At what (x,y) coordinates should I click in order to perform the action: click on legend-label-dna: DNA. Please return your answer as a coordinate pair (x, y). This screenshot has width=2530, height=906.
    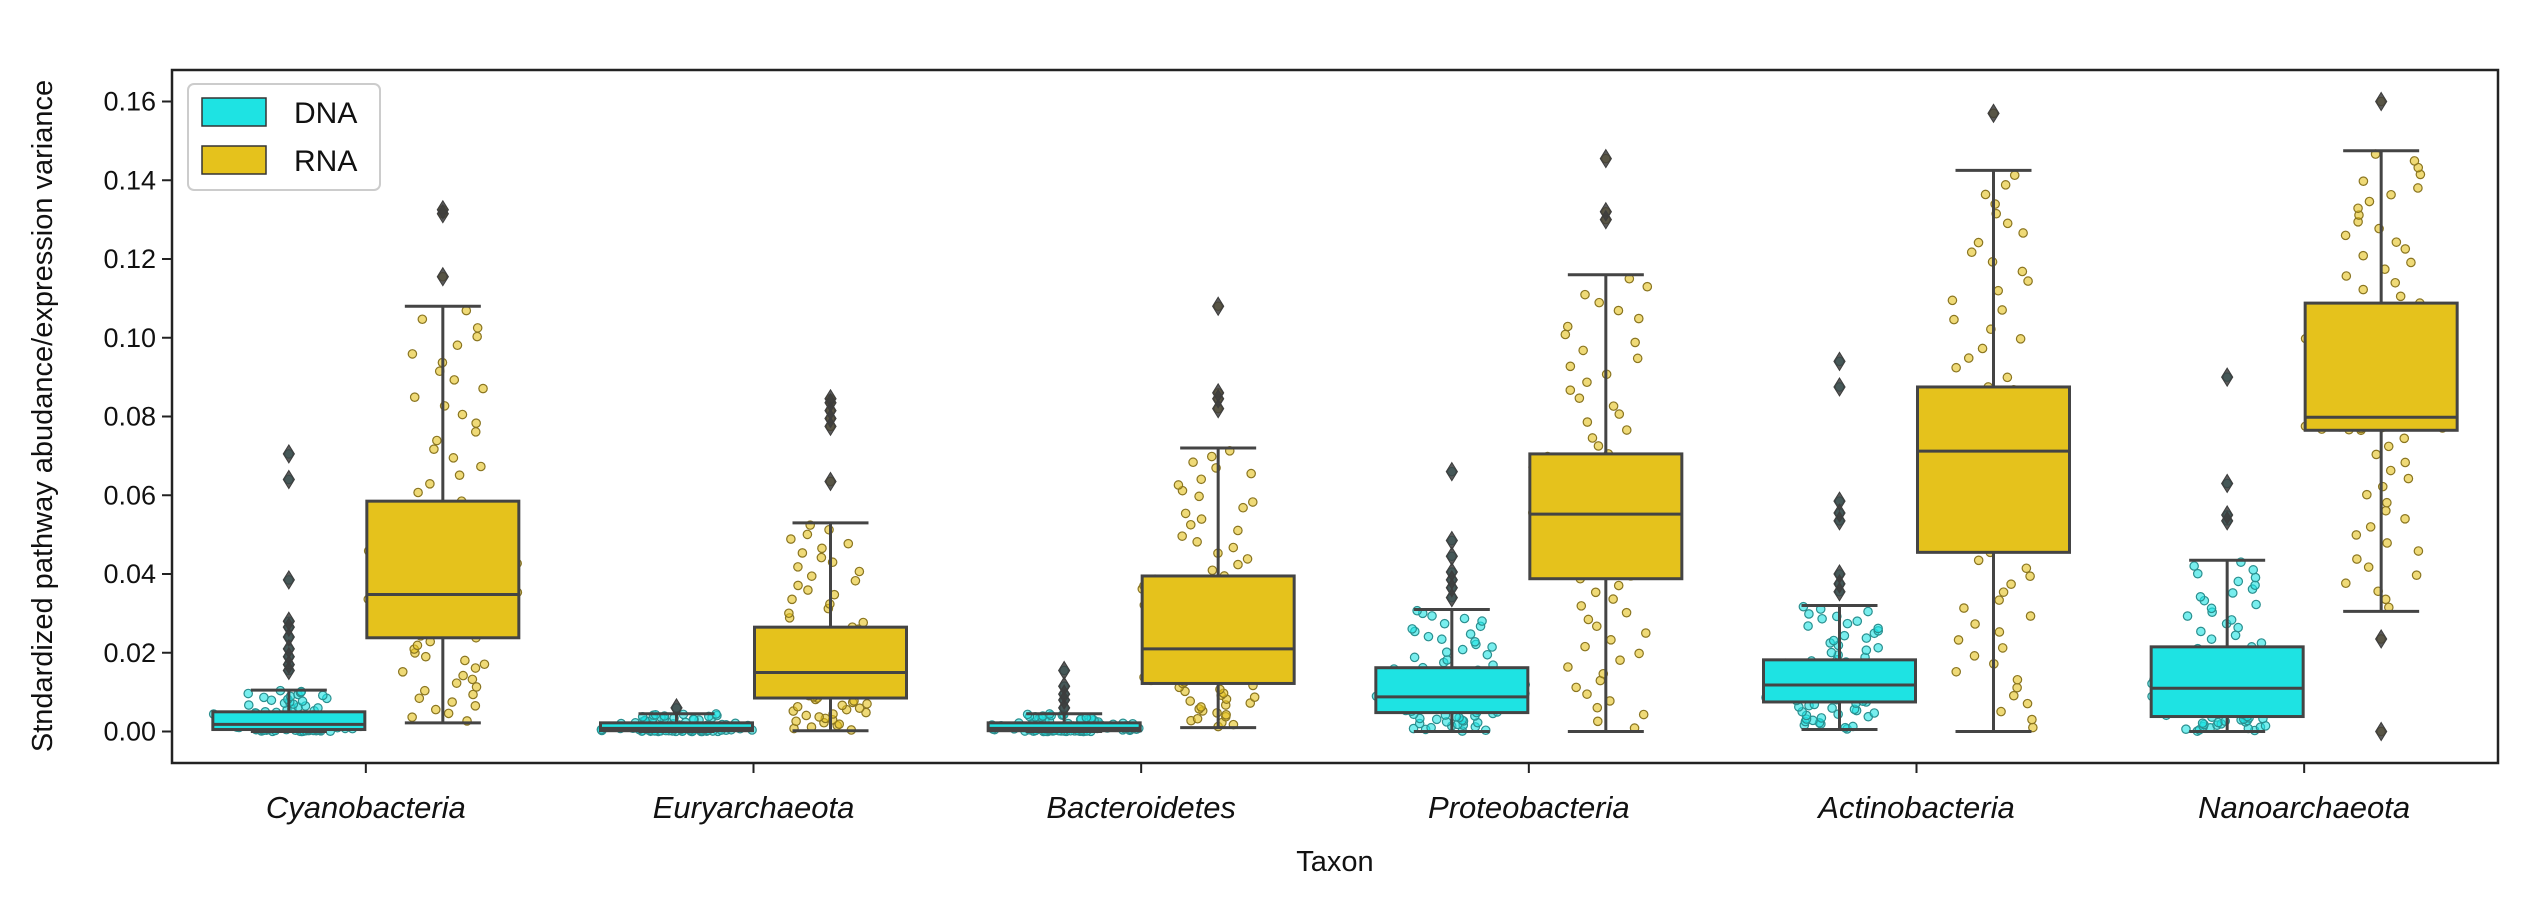
    Looking at the image, I should click on (325, 113).